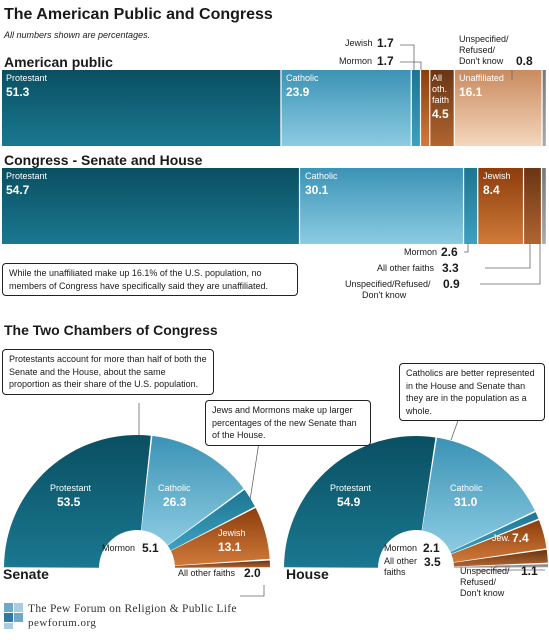 The width and height of the screenshot is (549, 640). Describe the element at coordinates (485, 571) in the screenshot. I see `house-unspecified-line1: Unspecified/` at that location.